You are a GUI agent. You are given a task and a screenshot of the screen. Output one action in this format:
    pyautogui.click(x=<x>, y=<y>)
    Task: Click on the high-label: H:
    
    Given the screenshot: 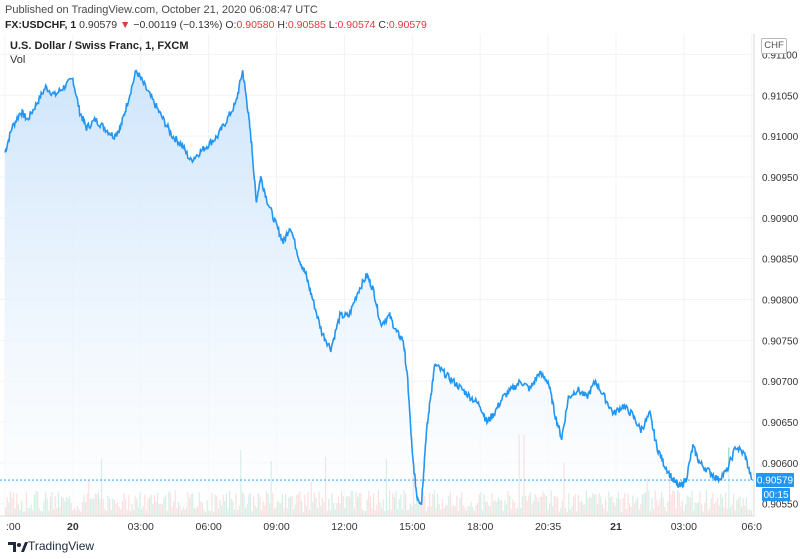 What is the action you would take?
    pyautogui.click(x=282, y=25)
    